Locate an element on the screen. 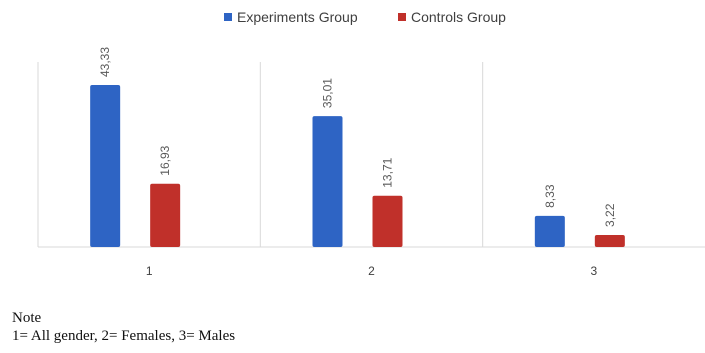 Image resolution: width=705 pixels, height=353 pixels. chart-legend: Experiments Group Controls Group is located at coordinates (365, 17).